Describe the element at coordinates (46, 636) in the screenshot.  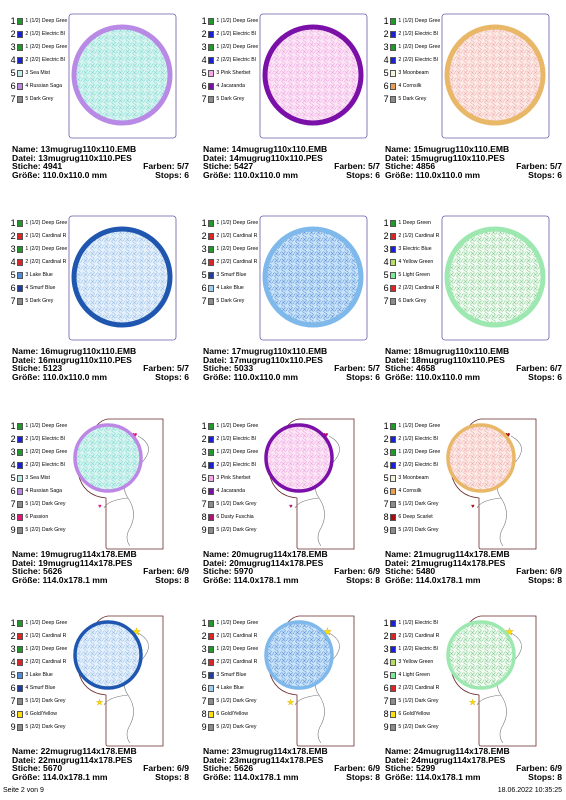
I see `thread-name: 2 (1/2) Cardinal R` at that location.